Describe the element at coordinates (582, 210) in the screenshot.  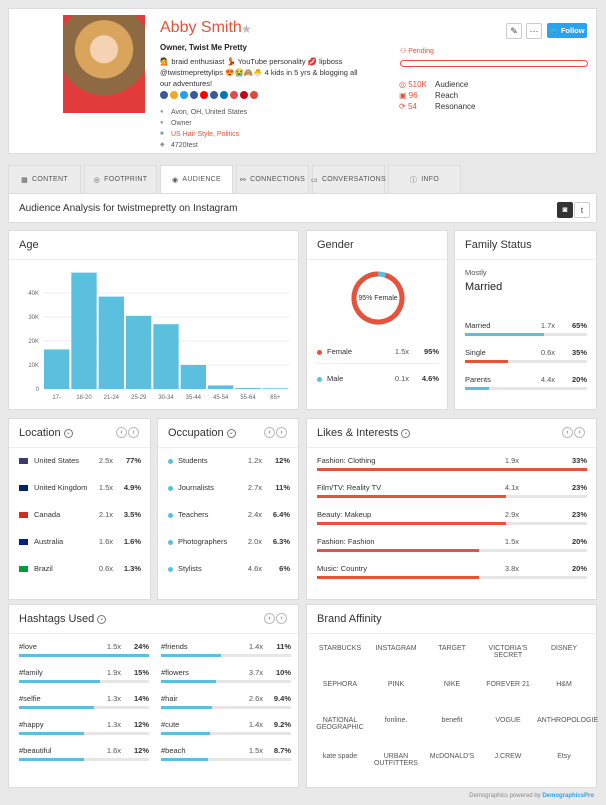
I see `twitter-toggle-button: t` at that location.